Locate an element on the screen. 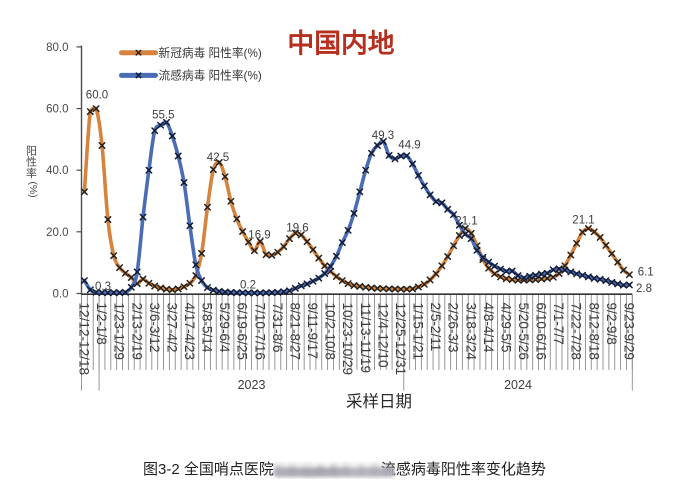 The image size is (673, 500). svg-text: 19.6 is located at coordinates (297, 229).